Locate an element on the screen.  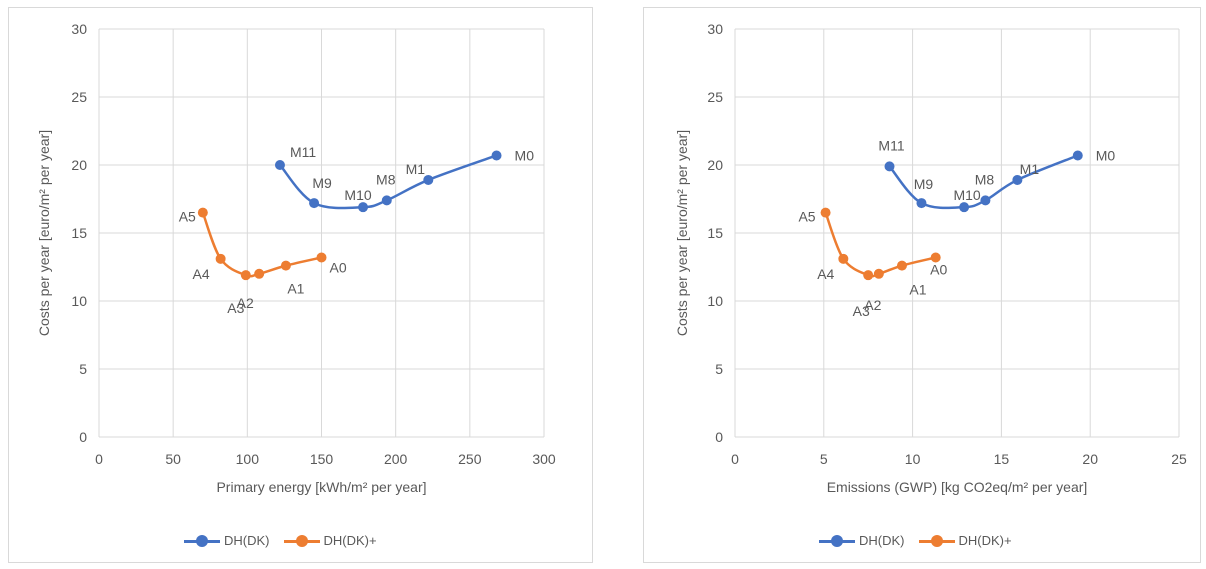
x-tick-label: 250 is located at coordinates (470, 459).